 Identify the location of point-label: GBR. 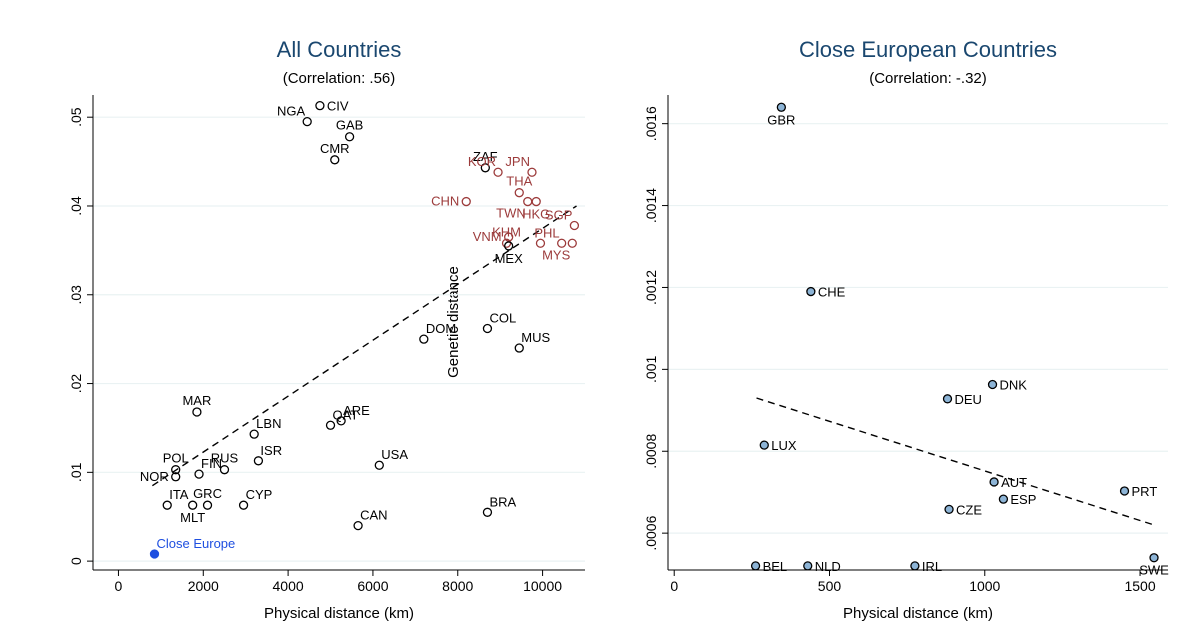
(781, 119).